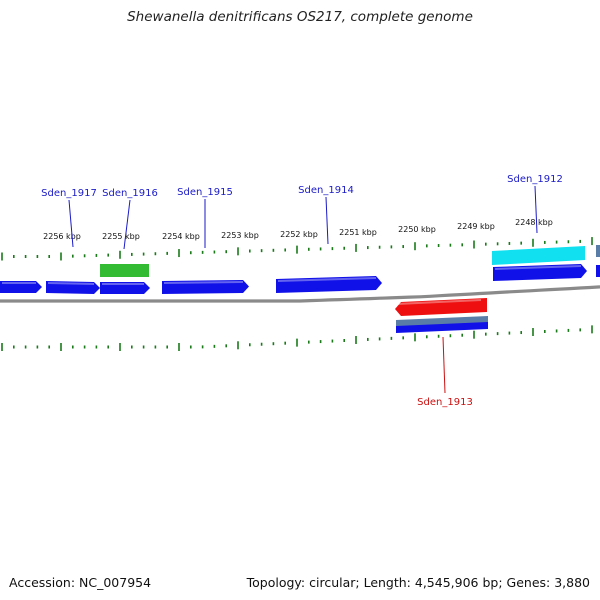 This screenshot has width=600, height=600. Describe the element at coordinates (121, 236) in the screenshot. I see `kbp-label: 2255 kbp` at that location.